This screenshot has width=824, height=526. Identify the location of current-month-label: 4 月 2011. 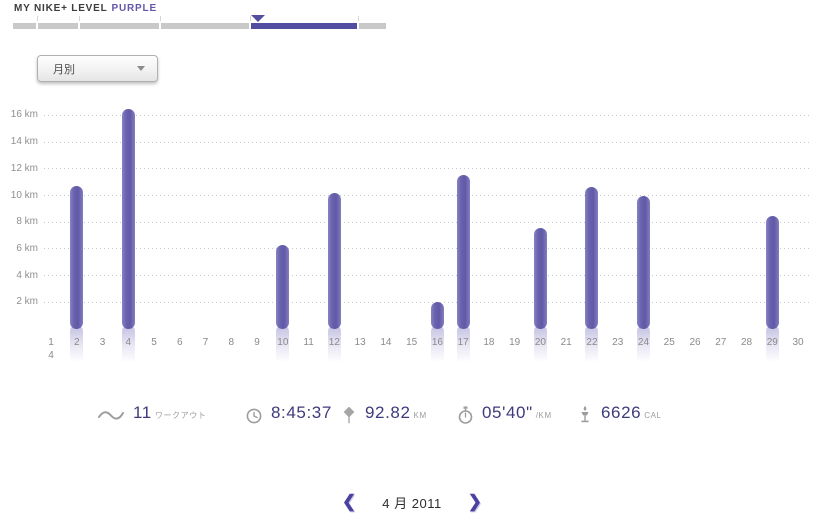
(412, 503).